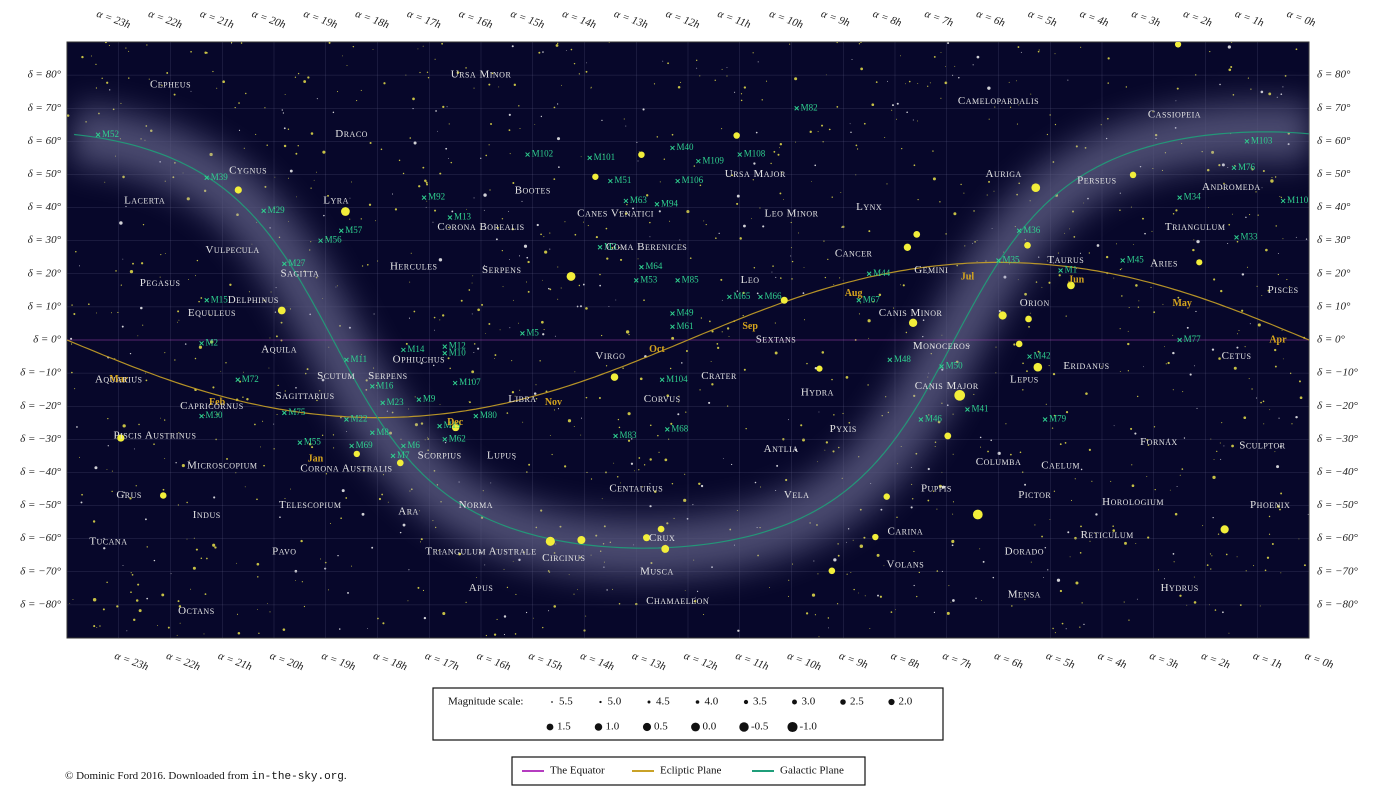  What do you see at coordinates (797, 495) in the screenshot?
I see `constellation-label: Vela` at bounding box center [797, 495].